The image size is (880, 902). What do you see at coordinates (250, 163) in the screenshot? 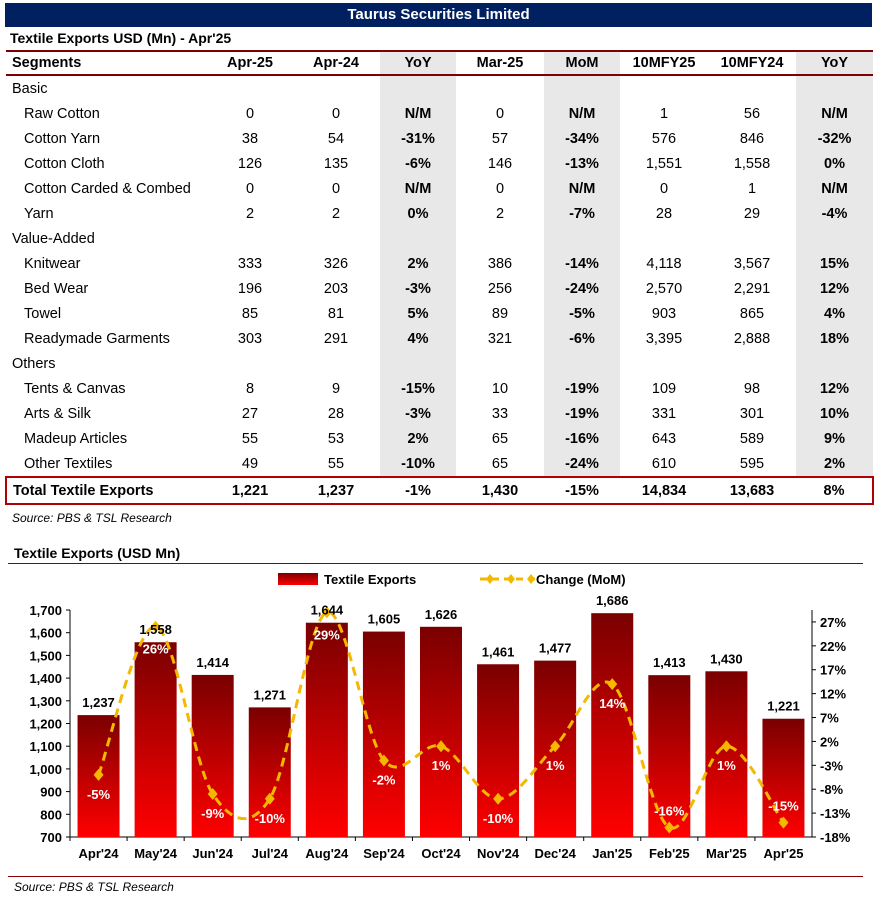
I see `table-cell: 126` at bounding box center [250, 163].